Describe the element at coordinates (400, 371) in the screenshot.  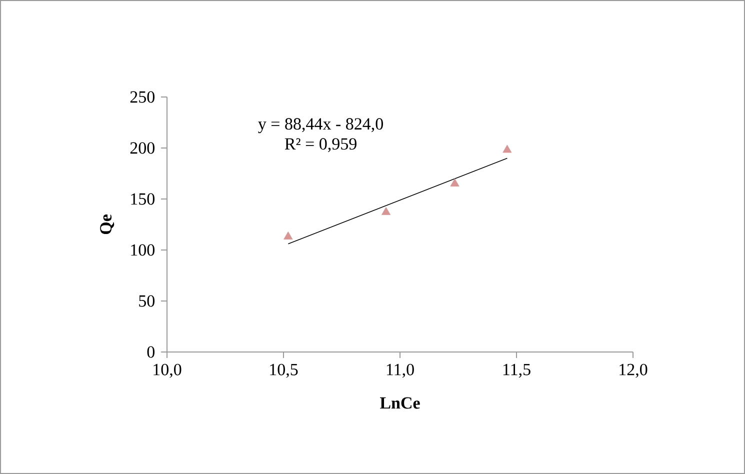
I see `x-tick-label: 11,0` at that location.